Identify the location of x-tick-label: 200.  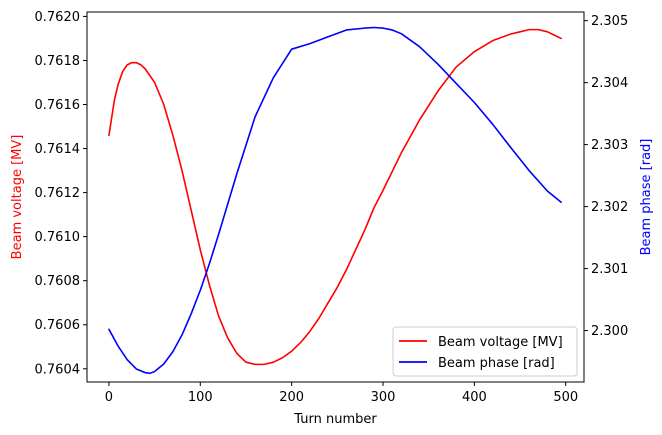
(291, 397).